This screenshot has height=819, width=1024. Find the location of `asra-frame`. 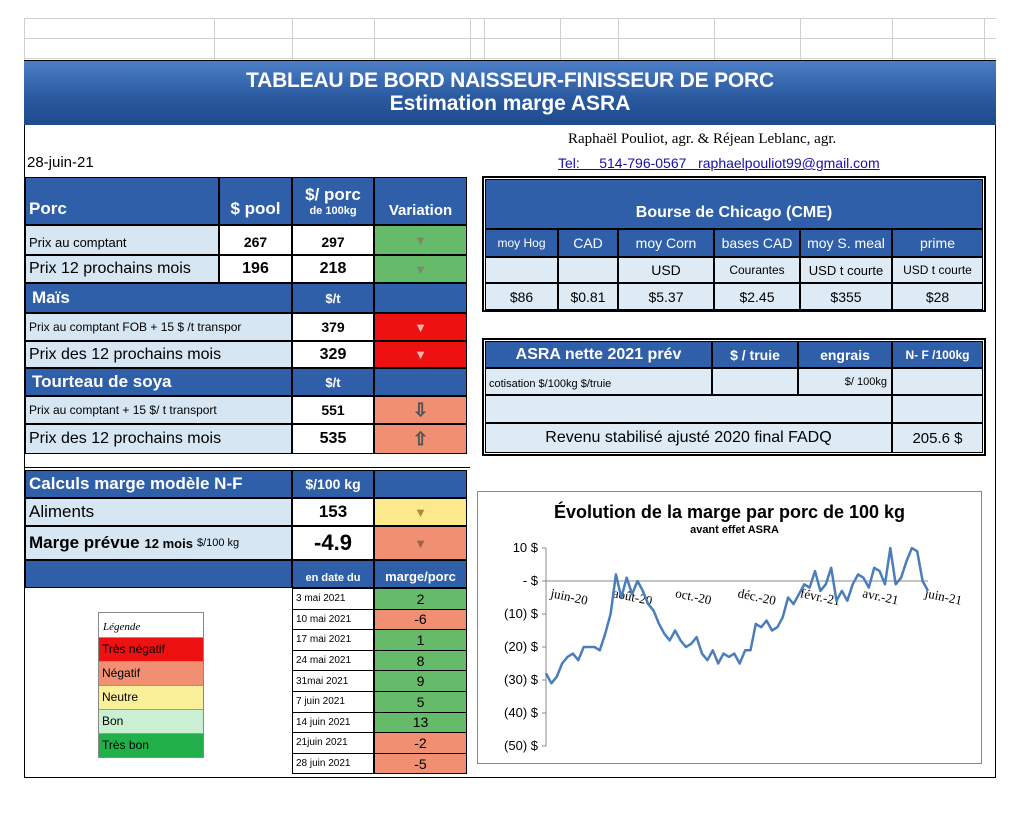

asra-frame is located at coordinates (734, 397).